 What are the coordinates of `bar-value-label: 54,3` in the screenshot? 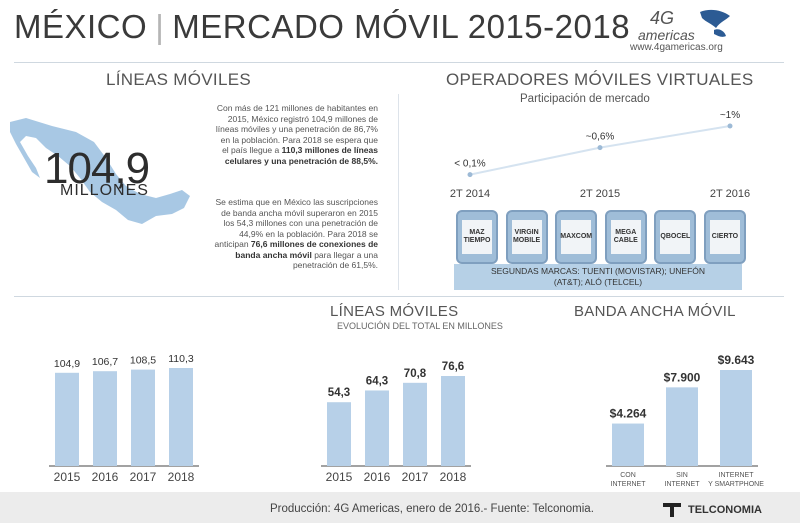 It's located at (339, 393).